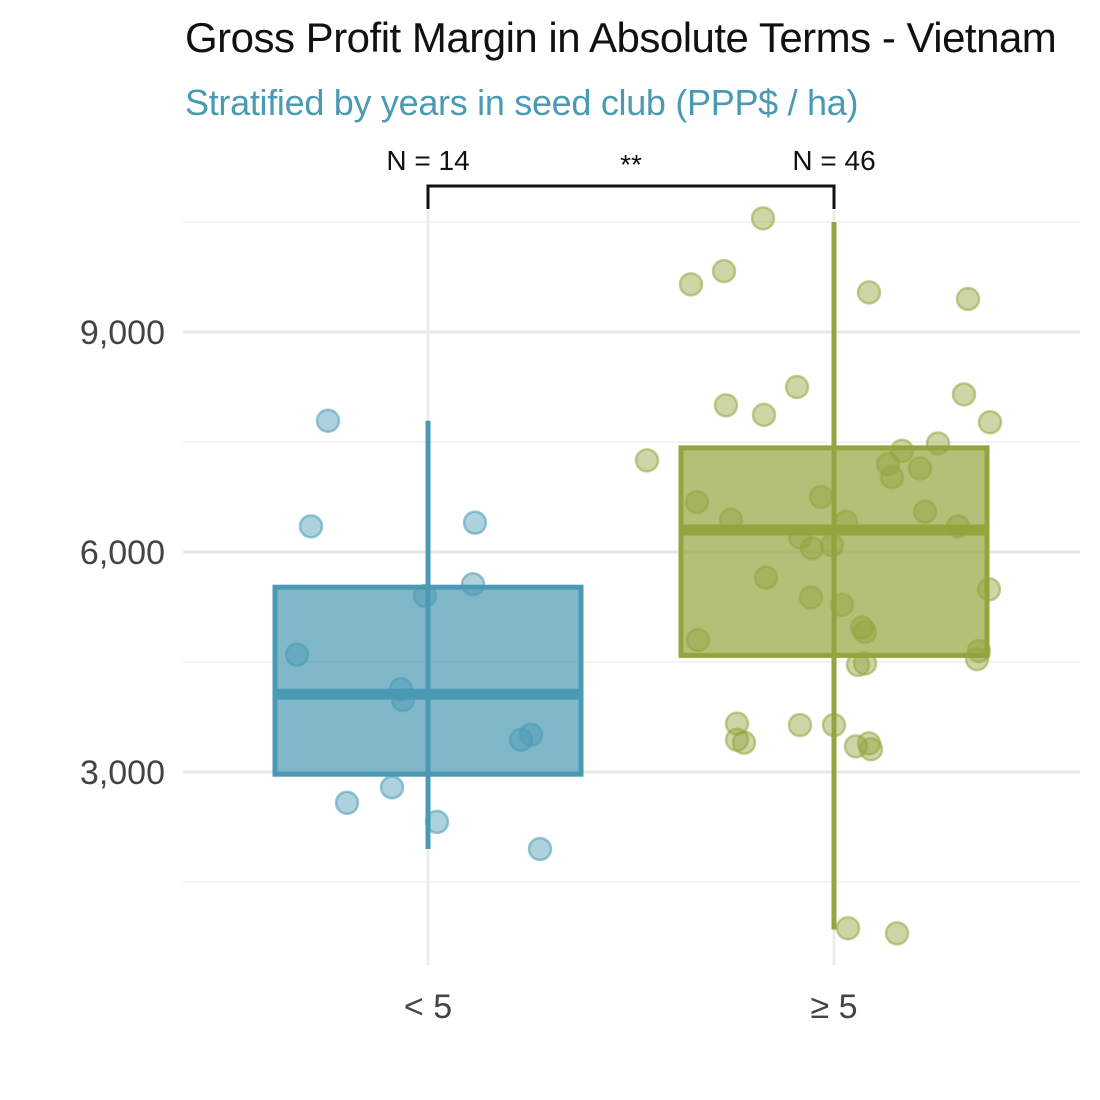 This screenshot has height=1100, width=1100. What do you see at coordinates (122, 553) in the screenshot?
I see `y-tick-label: 6,000` at bounding box center [122, 553].